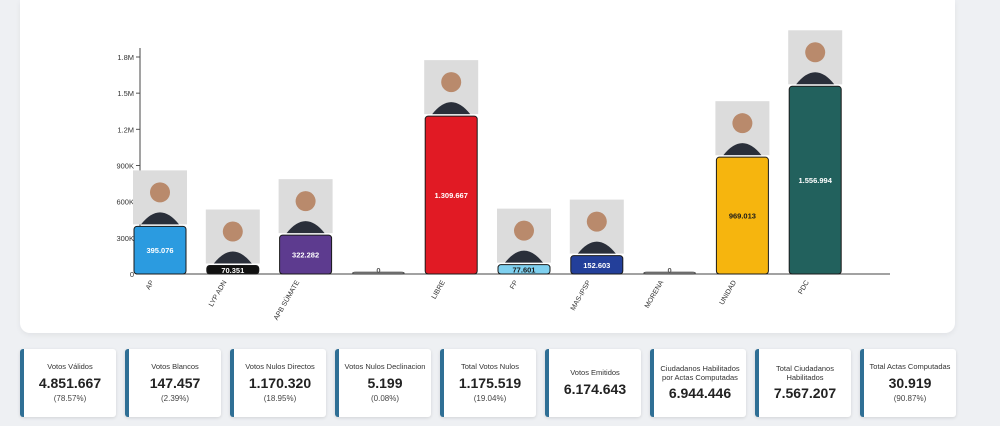 The image size is (1000, 426). Describe the element at coordinates (125, 129) in the screenshot. I see `y-tick-label: 1.2M` at that location.